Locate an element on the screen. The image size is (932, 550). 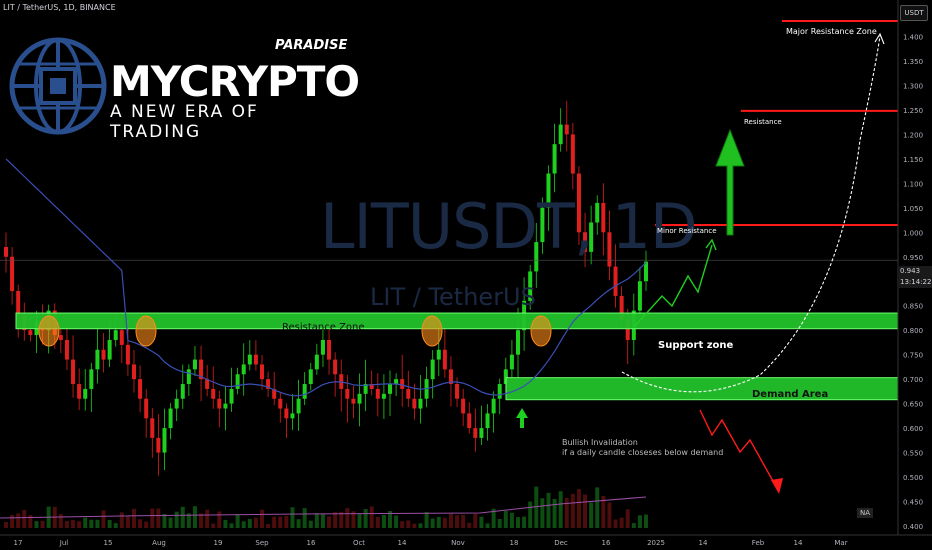
volume-layer is located at coordinates (326, 507).